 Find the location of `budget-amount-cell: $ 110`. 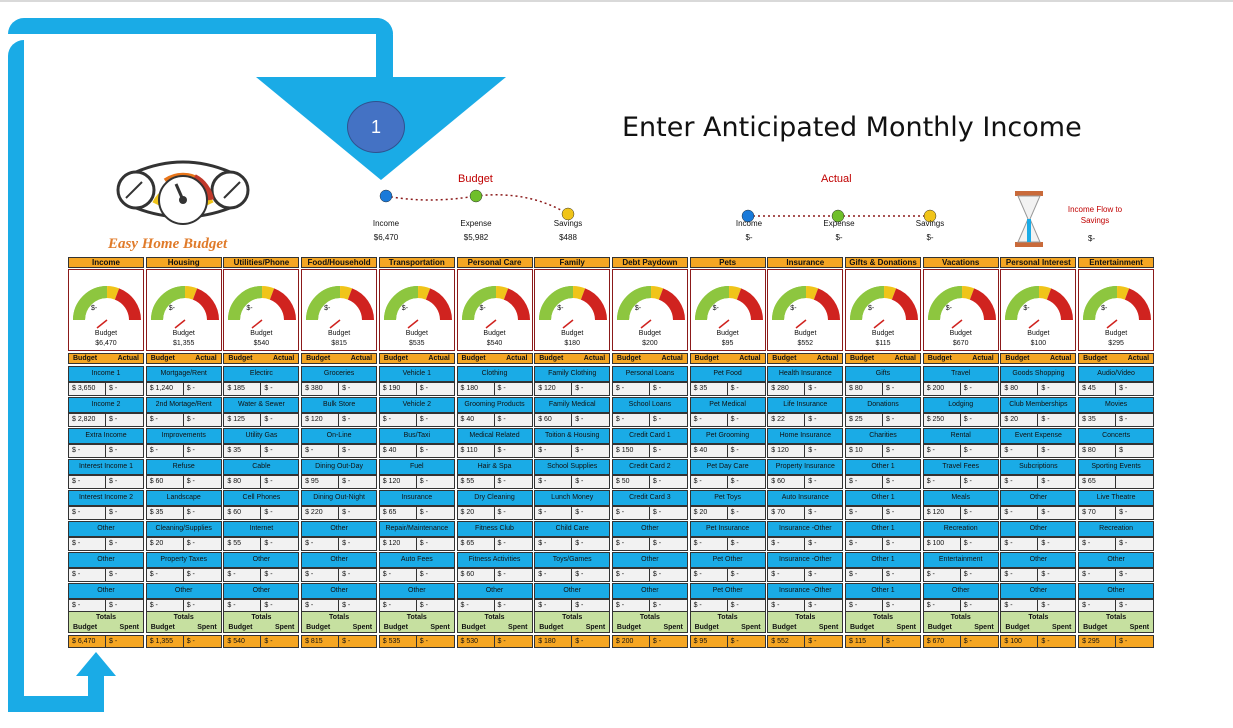

budget-amount-cell: $ 110 is located at coordinates (476, 451).